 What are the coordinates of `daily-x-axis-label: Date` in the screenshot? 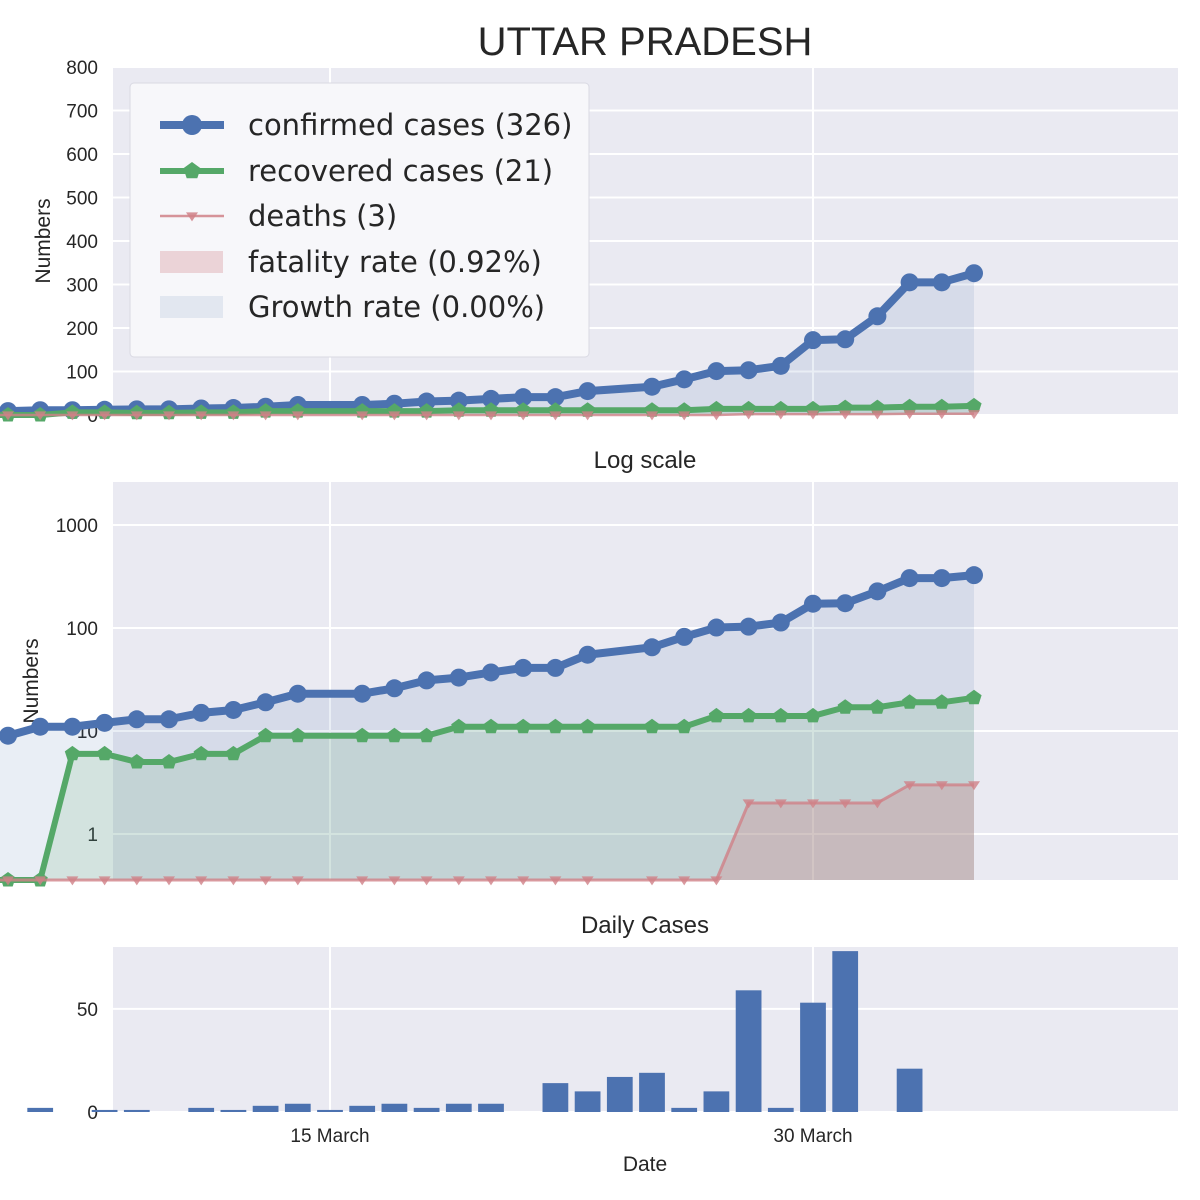 It's located at (645, 1164).